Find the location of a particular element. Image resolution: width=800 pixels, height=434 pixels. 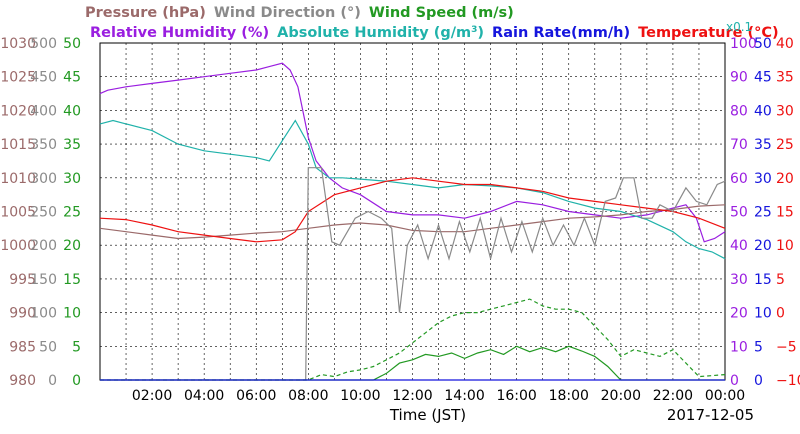

right-tick-label: 45 is located at coordinates (763, 78).